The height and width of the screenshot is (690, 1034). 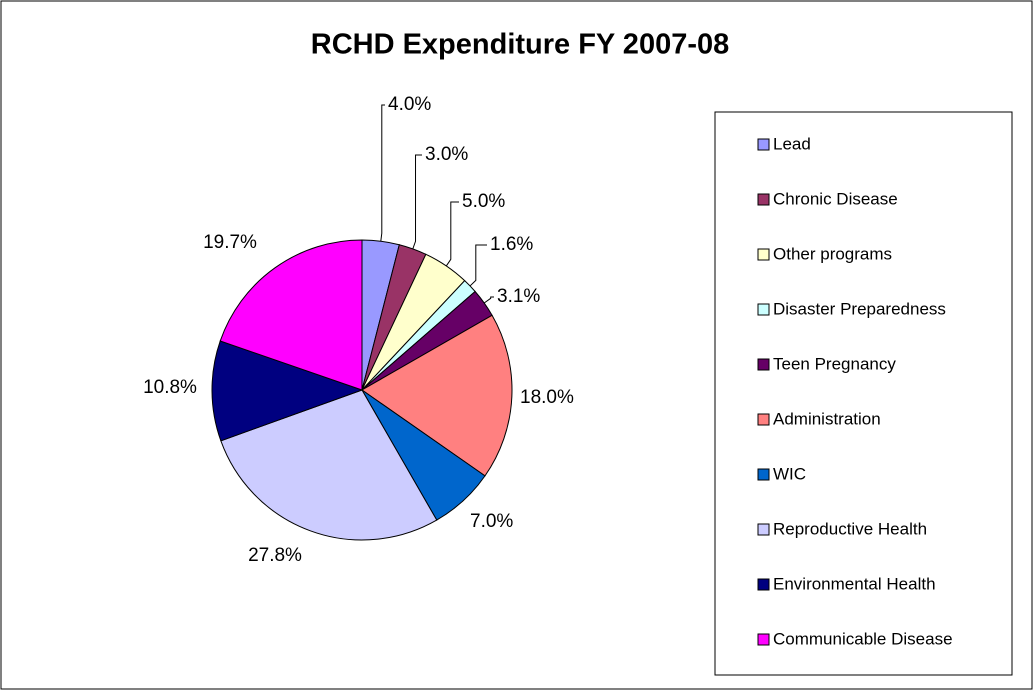 What do you see at coordinates (835, 198) in the screenshot?
I see `legend-label: Chronic Disease` at bounding box center [835, 198].